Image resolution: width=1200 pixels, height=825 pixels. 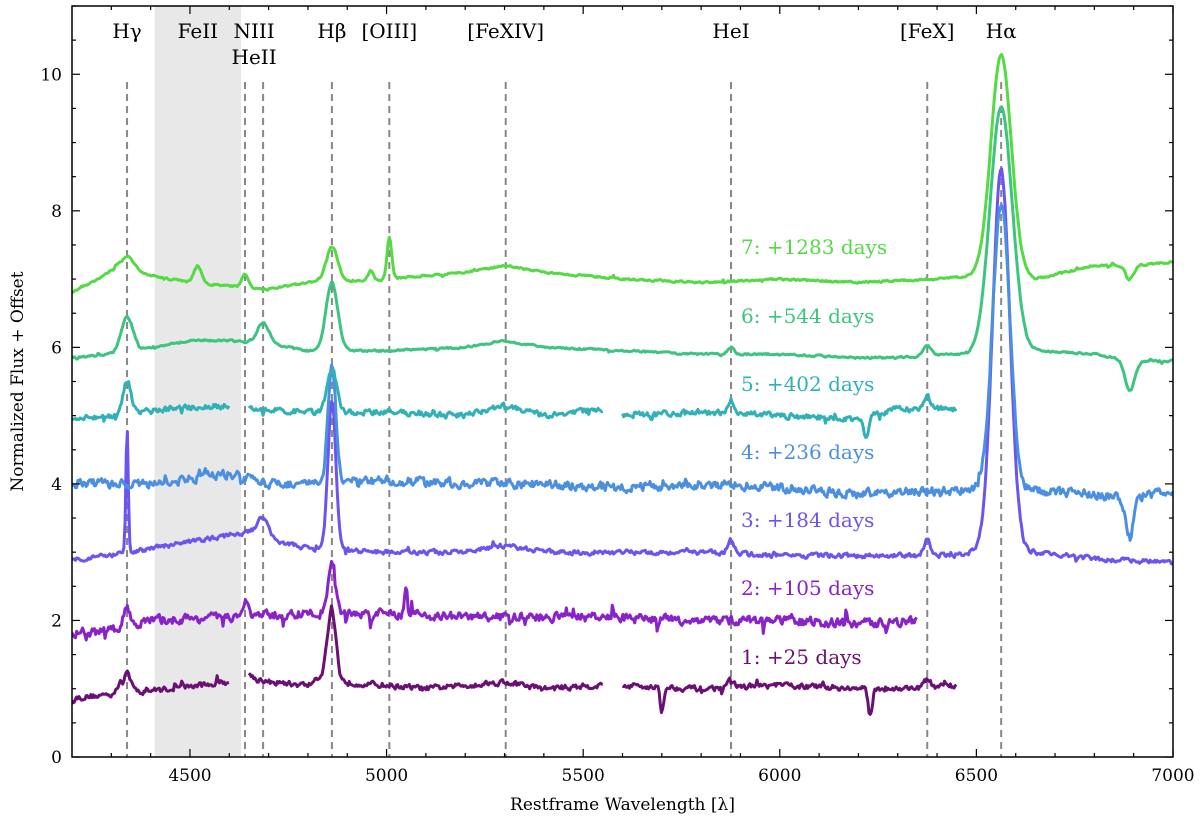 I want to click on shaded-region-label: FeII, so click(x=198, y=31).